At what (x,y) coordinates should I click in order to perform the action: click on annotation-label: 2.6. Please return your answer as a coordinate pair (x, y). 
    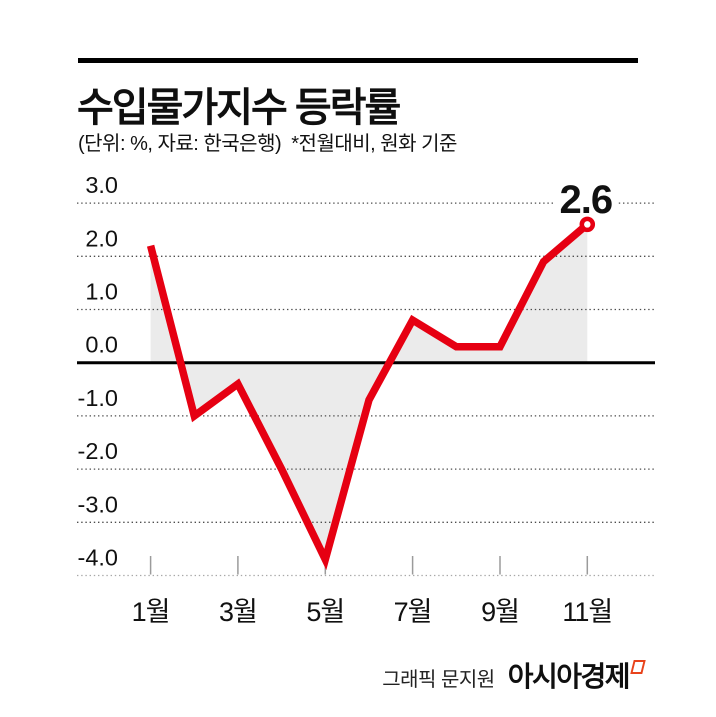
    Looking at the image, I should click on (585, 200).